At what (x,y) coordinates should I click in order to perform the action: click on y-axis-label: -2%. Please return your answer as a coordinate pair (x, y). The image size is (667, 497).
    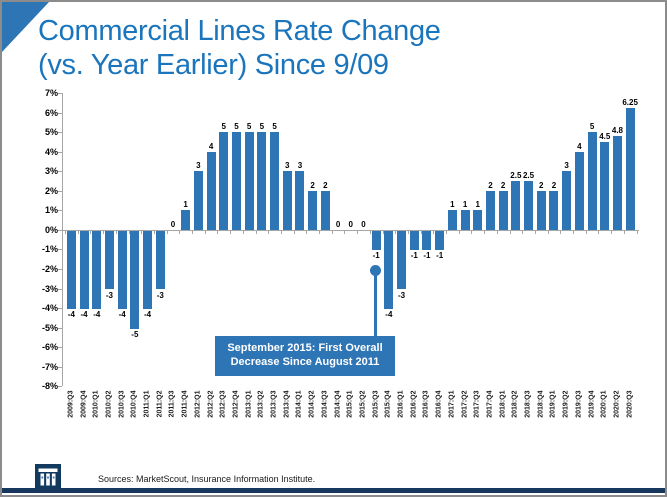
    Looking at the image, I should click on (49, 268).